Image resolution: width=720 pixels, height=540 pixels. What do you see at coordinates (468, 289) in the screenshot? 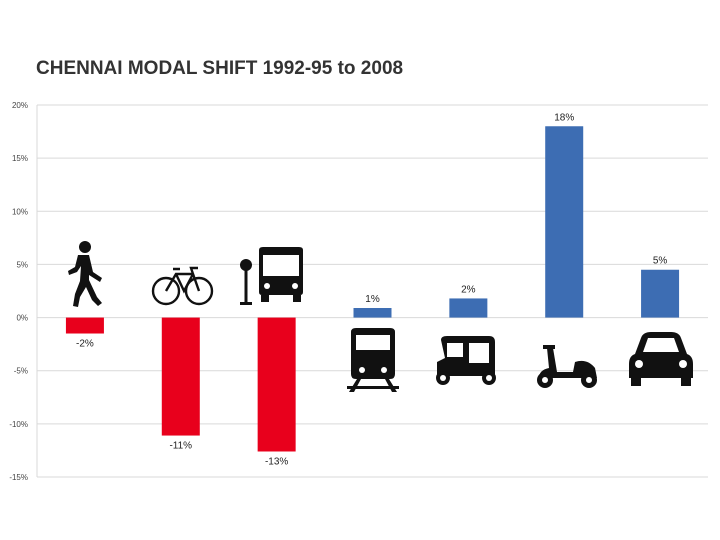
I see `data-label: 2%` at bounding box center [468, 289].